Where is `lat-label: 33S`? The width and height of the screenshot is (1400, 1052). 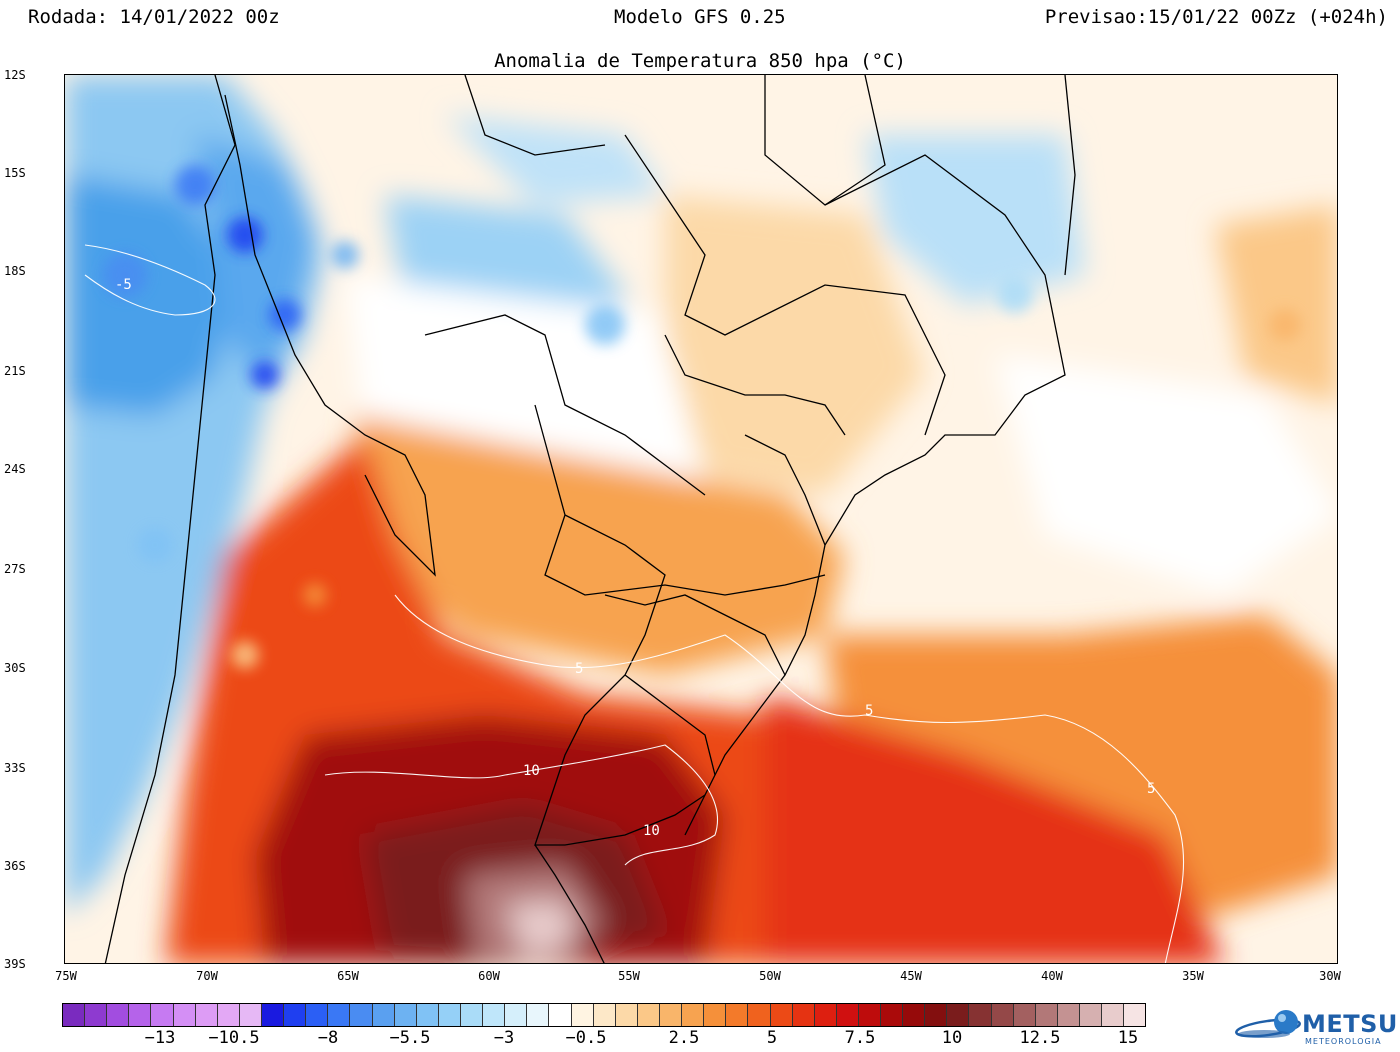
lat-label: 33S is located at coordinates (15, 768).